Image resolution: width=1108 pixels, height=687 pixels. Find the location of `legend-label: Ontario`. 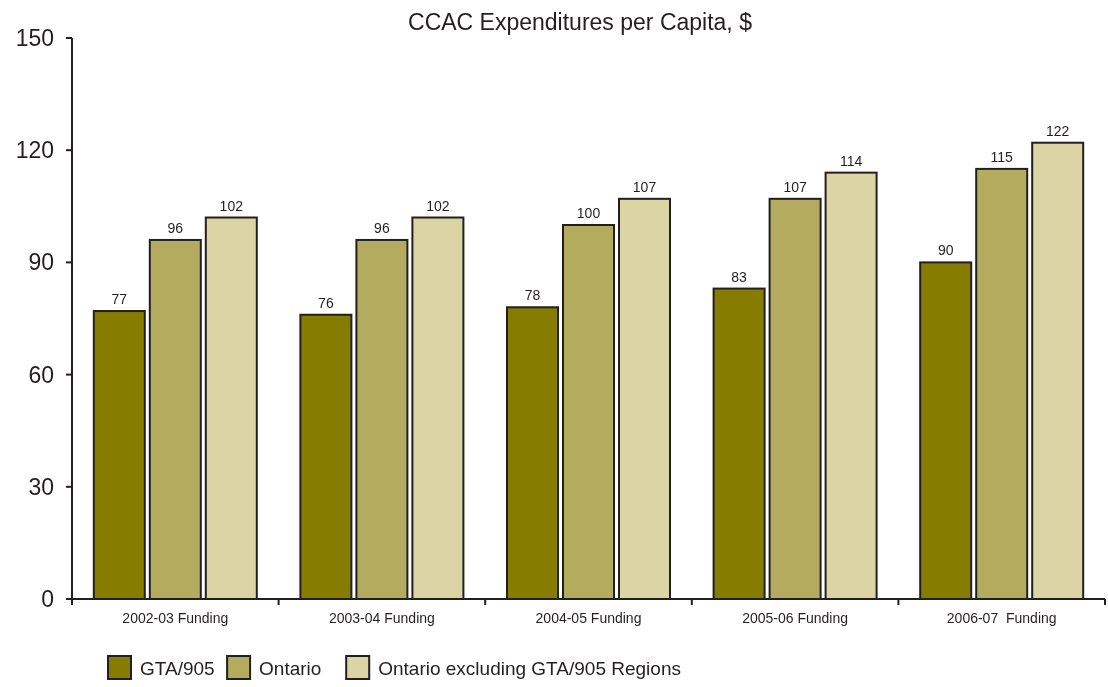

legend-label: Ontario is located at coordinates (290, 668).